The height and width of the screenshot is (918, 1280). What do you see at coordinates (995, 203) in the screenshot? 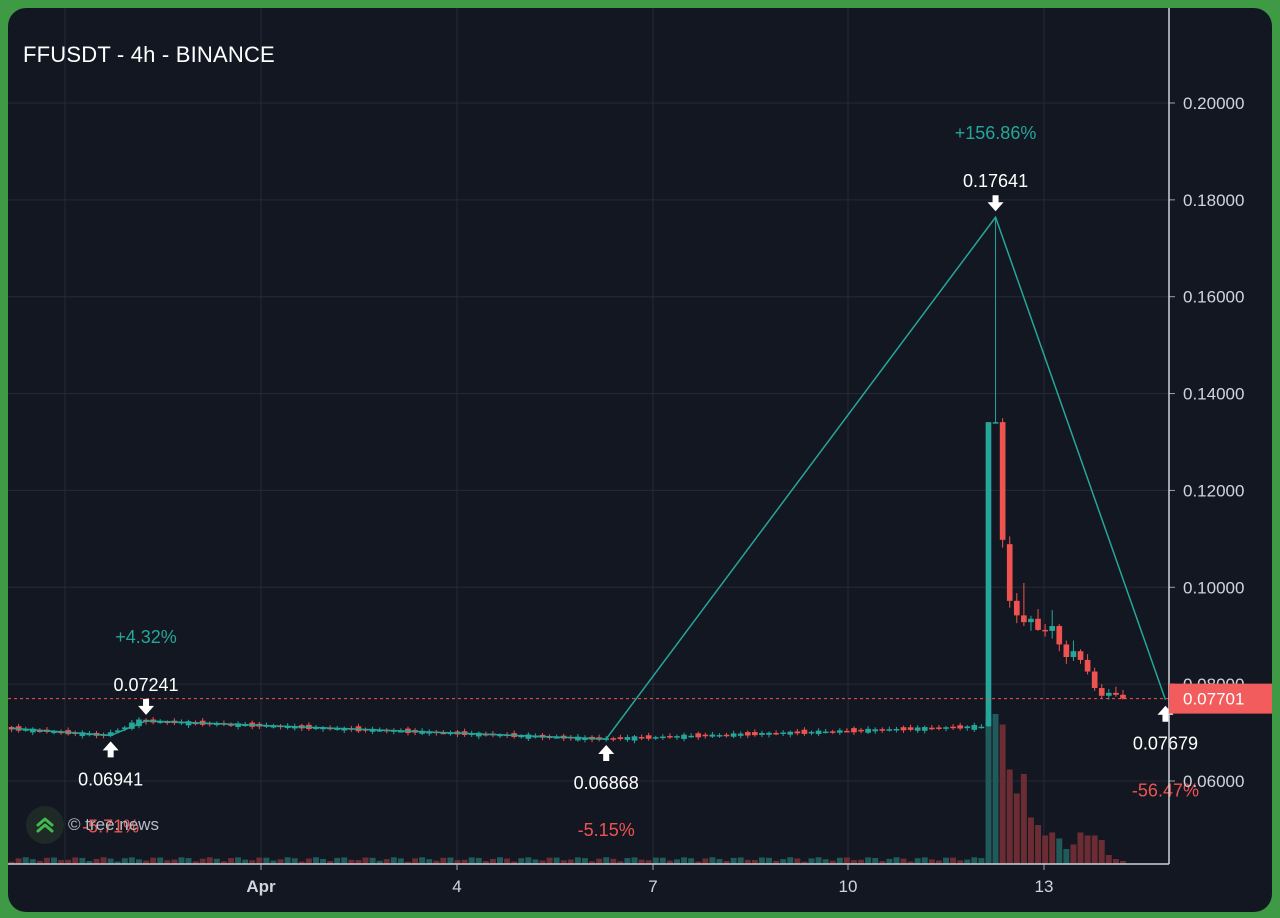
I see `pivot-high-arrow-icon` at bounding box center [995, 203].